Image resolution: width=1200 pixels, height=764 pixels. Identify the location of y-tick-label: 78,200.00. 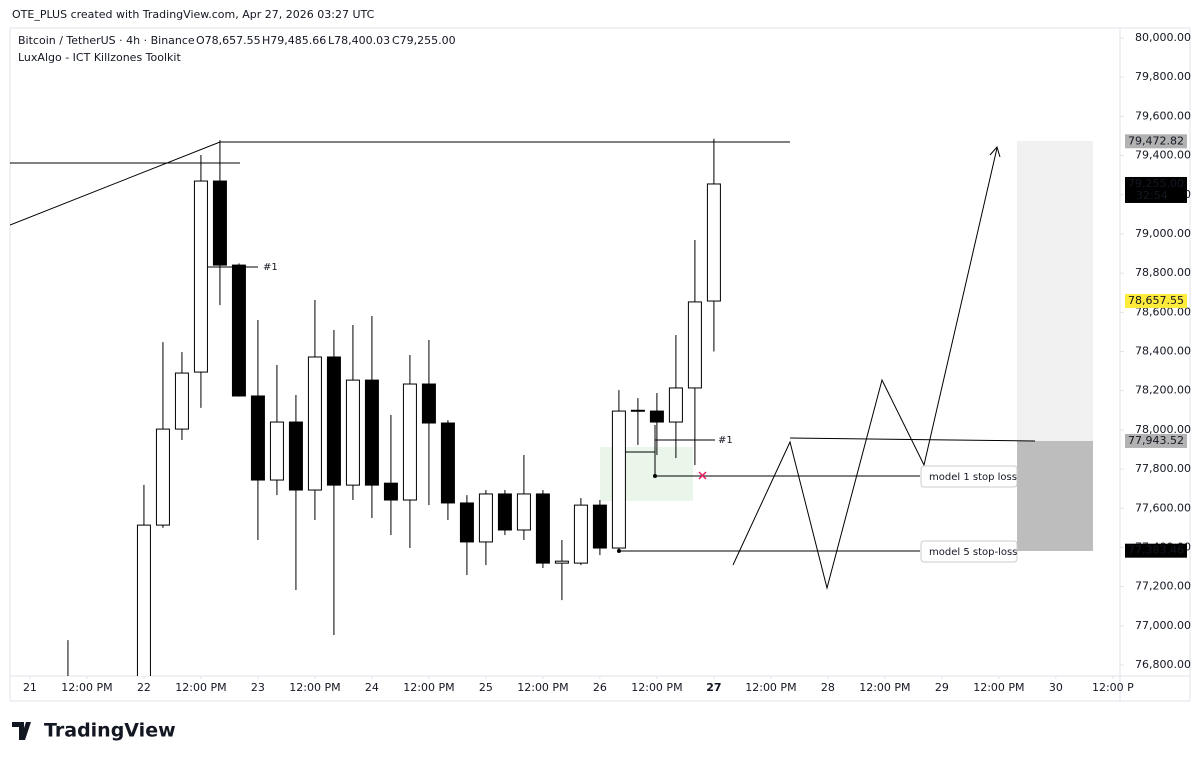
(1163, 390).